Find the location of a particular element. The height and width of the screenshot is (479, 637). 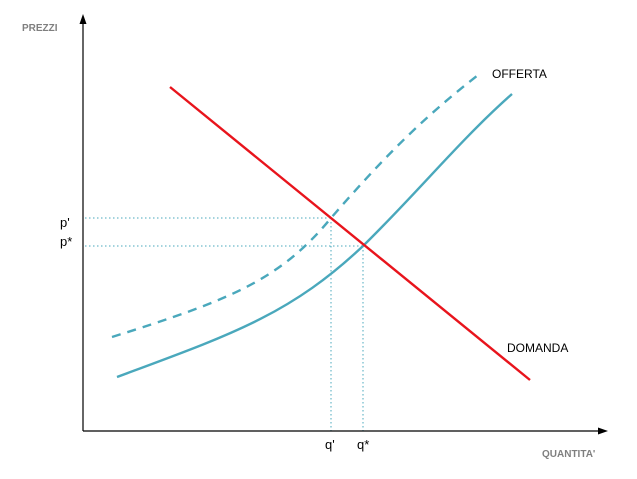

y-tick-label-p-star: p* is located at coordinates (66, 241).